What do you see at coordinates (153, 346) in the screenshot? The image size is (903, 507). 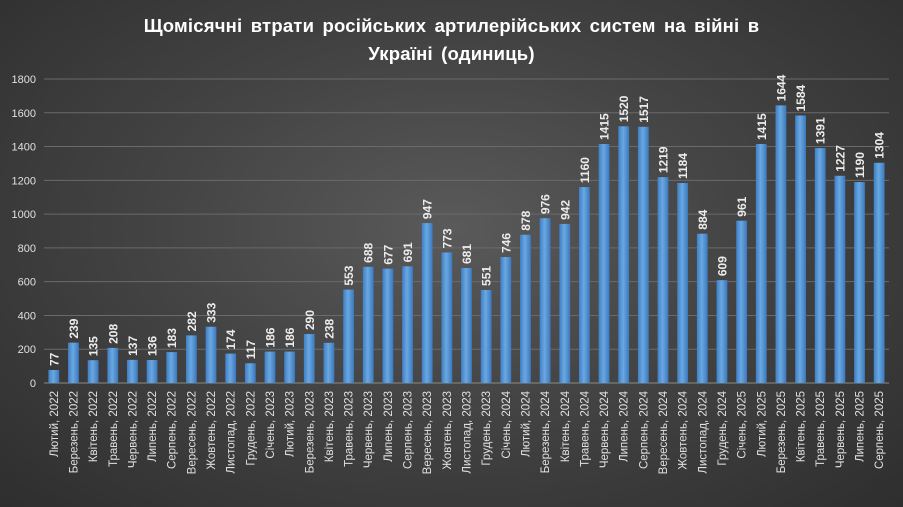 I see `data-label: 136` at bounding box center [153, 346].